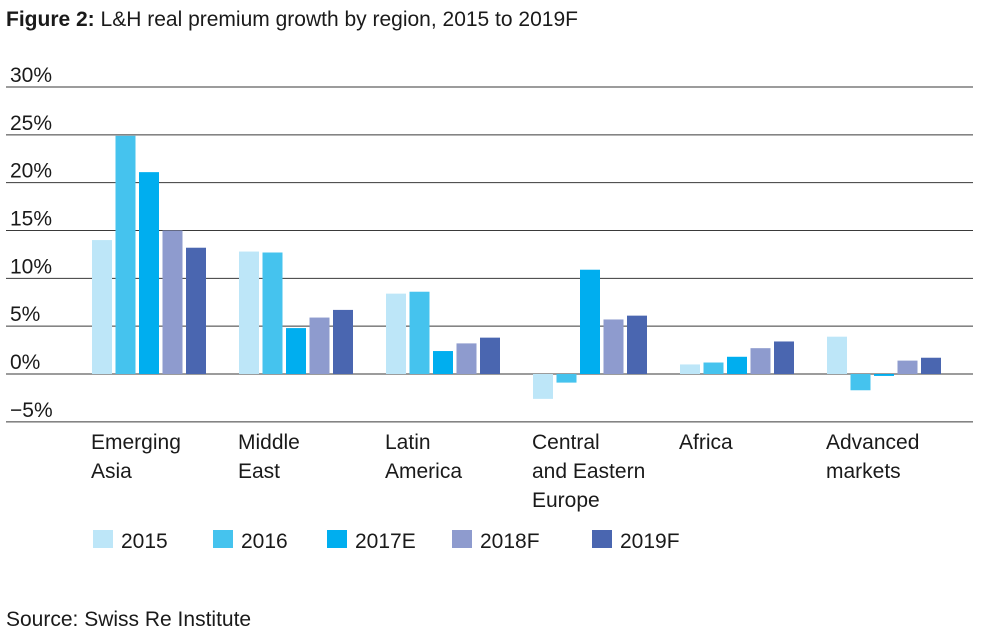 The image size is (987, 642). I want to click on legend-label: 2015, so click(144, 541).